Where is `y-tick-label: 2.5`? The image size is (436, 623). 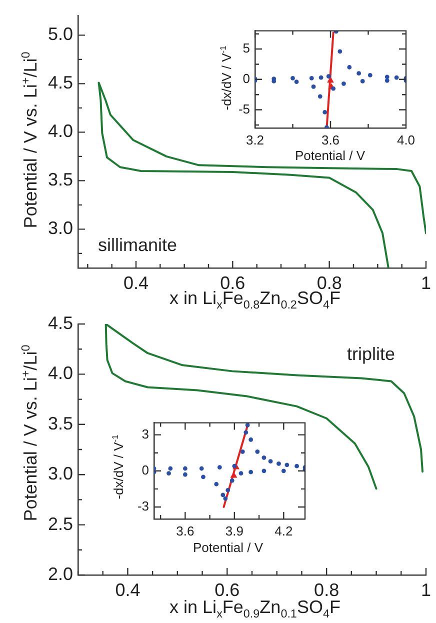
y-tick-label: 2.5 is located at coordinates (60, 524).